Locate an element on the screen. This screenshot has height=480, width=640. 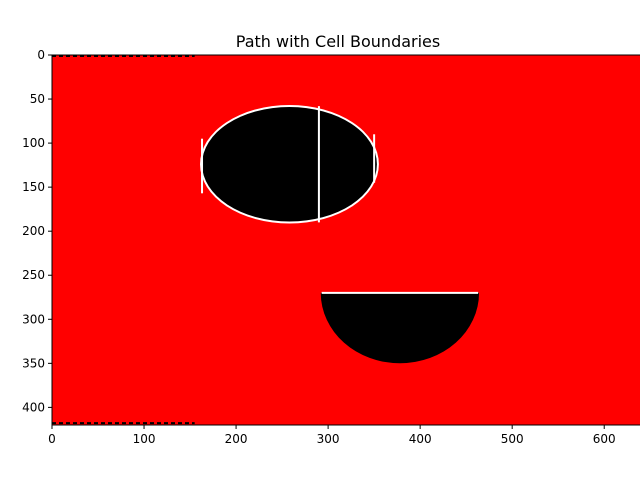
y-tick-label: 300 is located at coordinates (33, 319).